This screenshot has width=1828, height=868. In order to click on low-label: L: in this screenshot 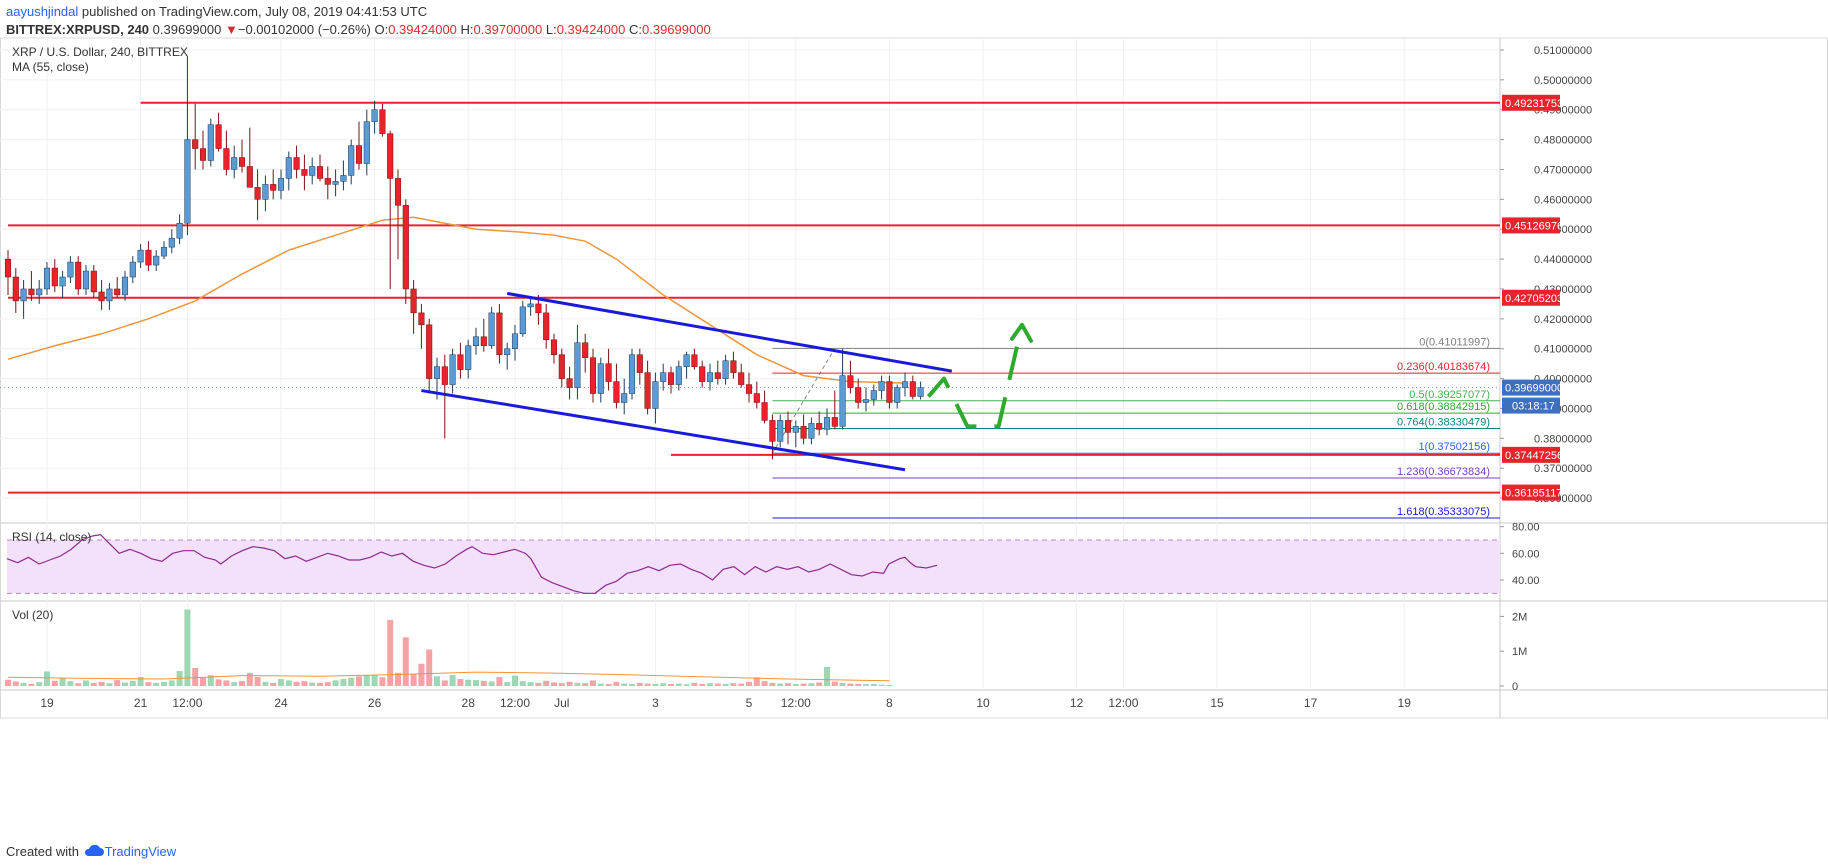, I will do `click(551, 29)`.